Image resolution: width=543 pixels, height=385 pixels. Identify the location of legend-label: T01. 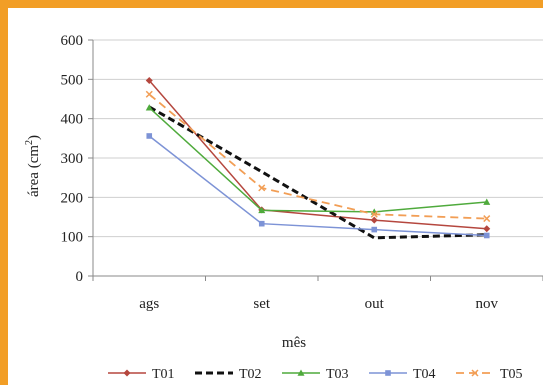
(163, 374).